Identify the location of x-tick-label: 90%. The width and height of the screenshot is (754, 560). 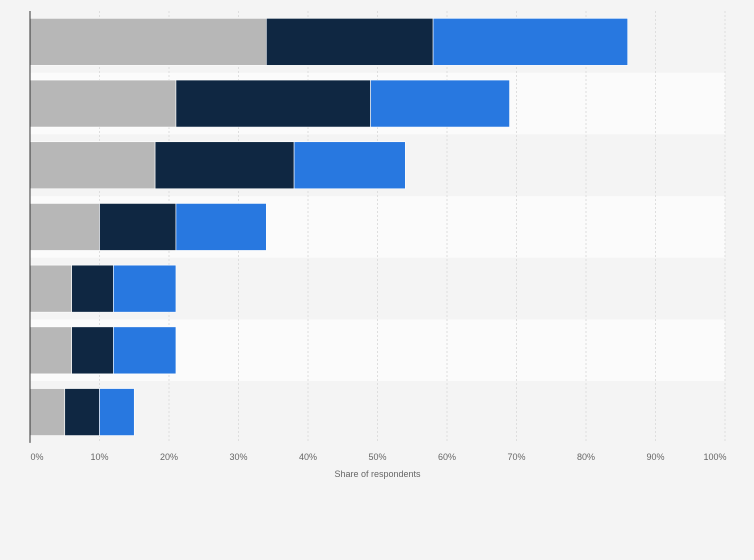
(655, 457).